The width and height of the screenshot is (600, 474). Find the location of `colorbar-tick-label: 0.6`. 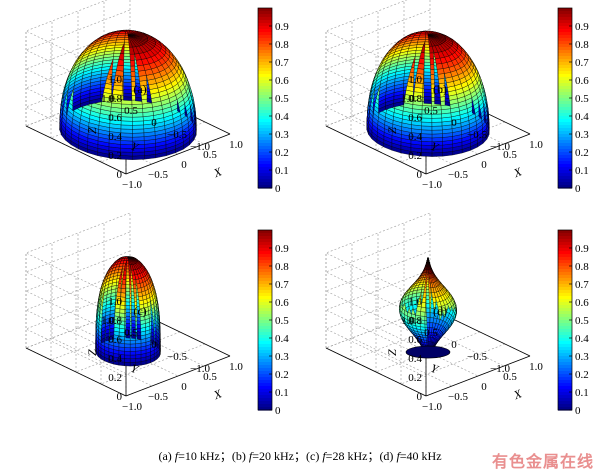

colorbar-tick-label: 0.6 is located at coordinates (282, 303).